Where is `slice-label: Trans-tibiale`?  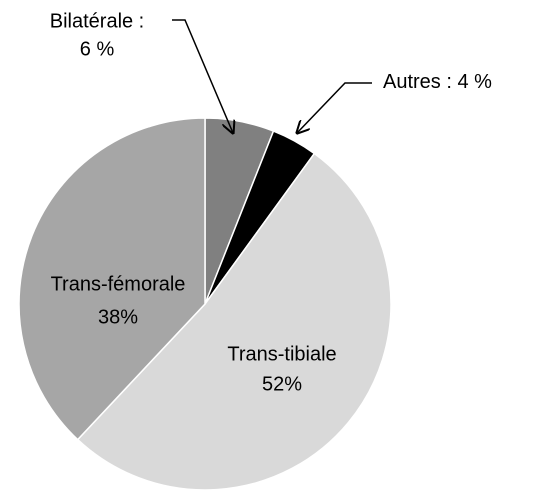
slice-label: Trans-tibiale is located at coordinates (281, 354).